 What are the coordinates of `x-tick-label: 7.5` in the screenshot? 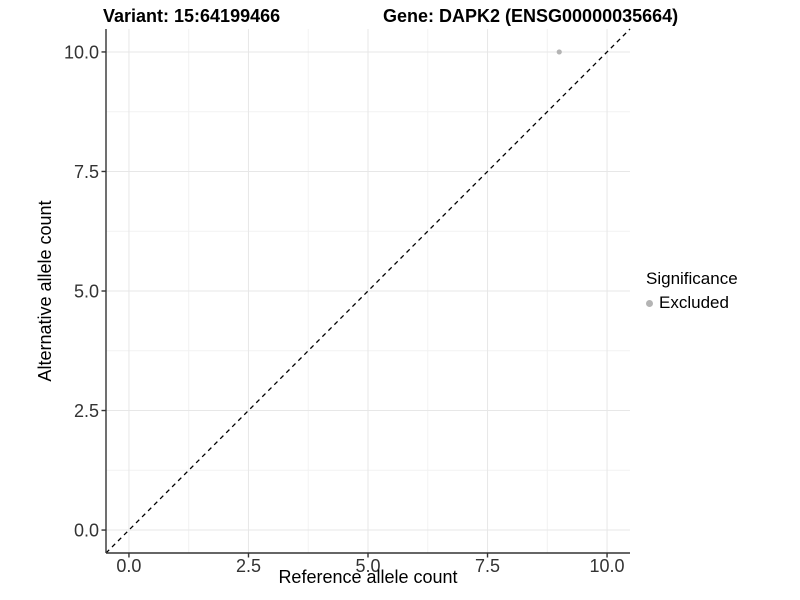 It's located at (487, 566).